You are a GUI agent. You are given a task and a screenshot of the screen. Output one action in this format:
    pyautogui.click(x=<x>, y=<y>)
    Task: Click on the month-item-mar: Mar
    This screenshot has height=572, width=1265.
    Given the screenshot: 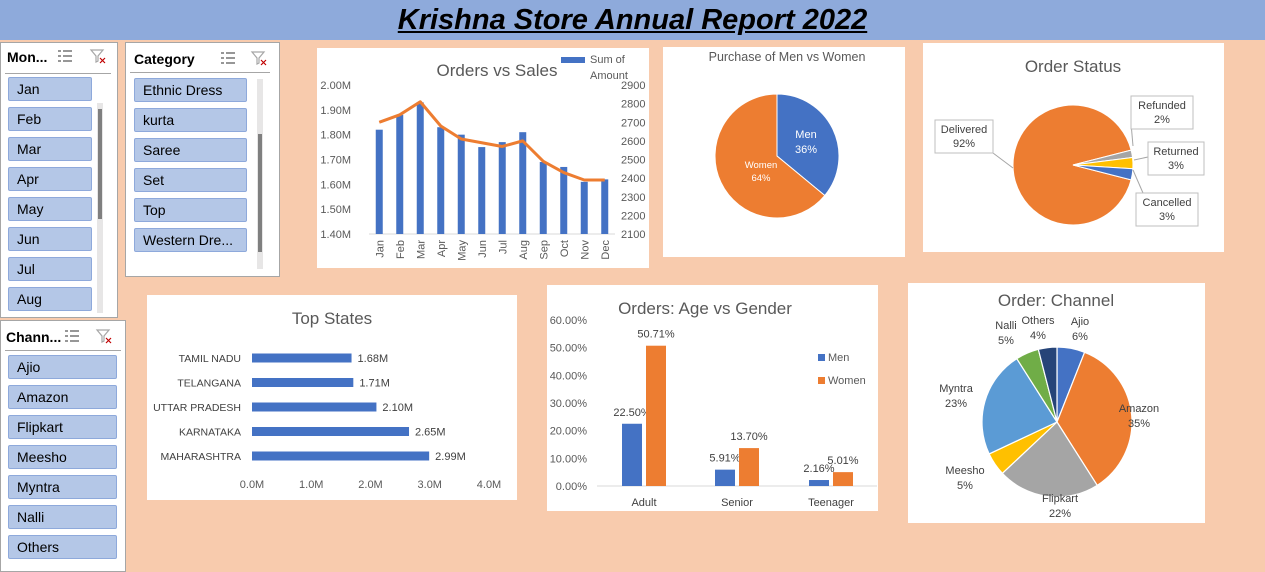 What is the action you would take?
    pyautogui.click(x=50, y=149)
    